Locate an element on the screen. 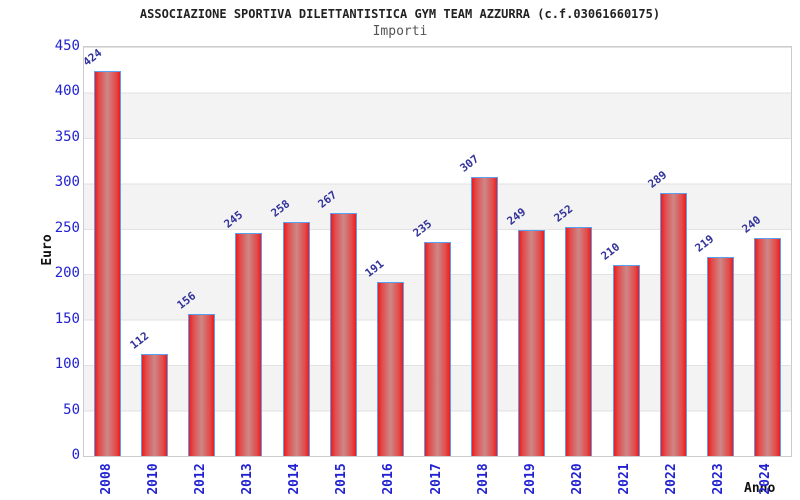 Image resolution: width=800 pixels, height=500 pixels. bar-value-label-2022: 289 is located at coordinates (657, 180).